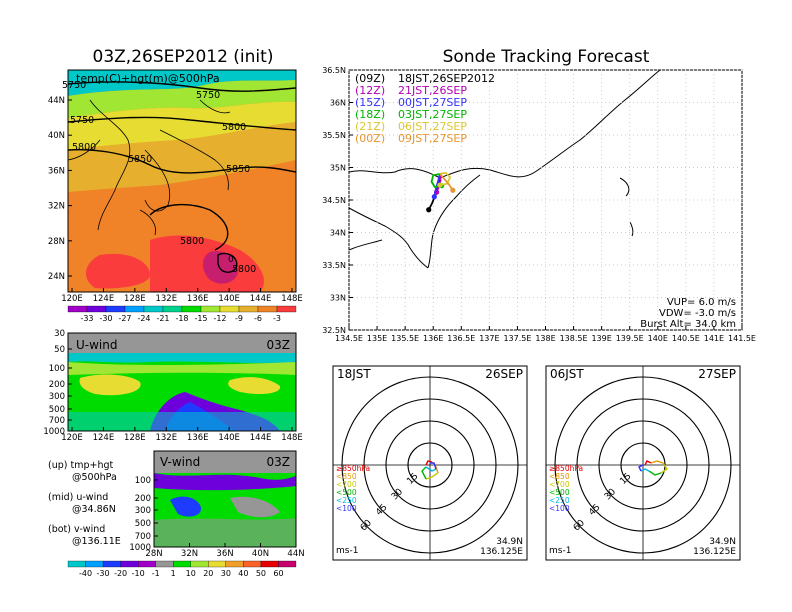  I want to click on level-label: <850, so click(346, 476).